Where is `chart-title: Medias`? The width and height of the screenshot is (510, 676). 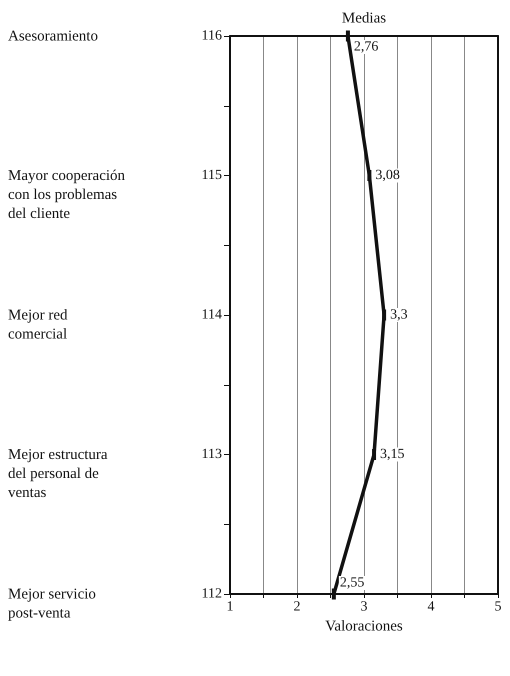 chart-title: Medias is located at coordinates (364, 18).